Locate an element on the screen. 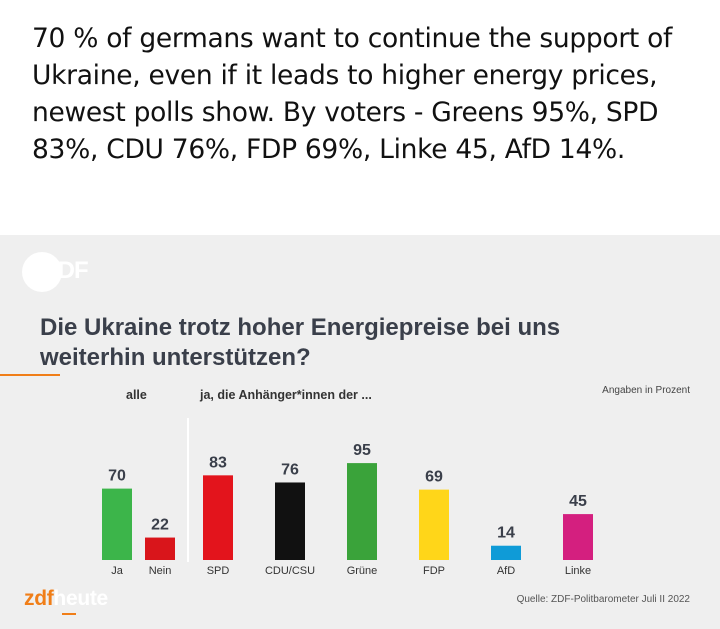  group-label-all: alle is located at coordinates (136, 395).